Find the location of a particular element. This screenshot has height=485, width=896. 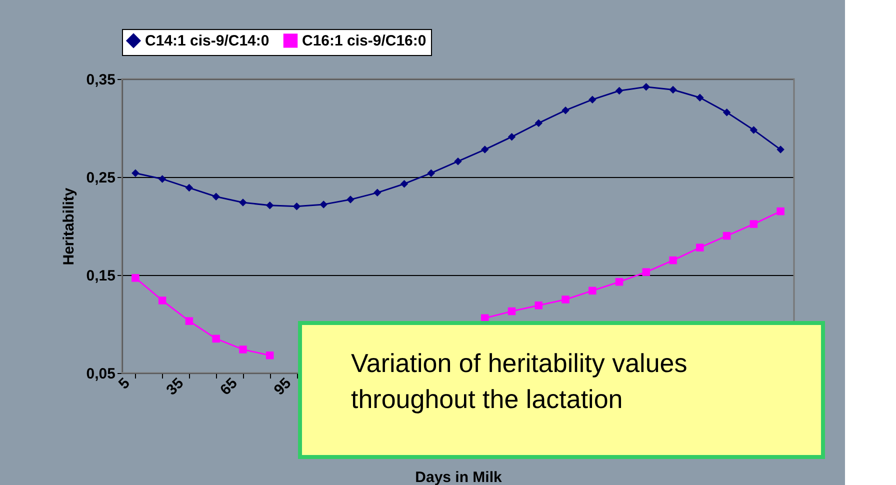

legend-label: C14:1 cis-9/C14:0 is located at coordinates (207, 41).